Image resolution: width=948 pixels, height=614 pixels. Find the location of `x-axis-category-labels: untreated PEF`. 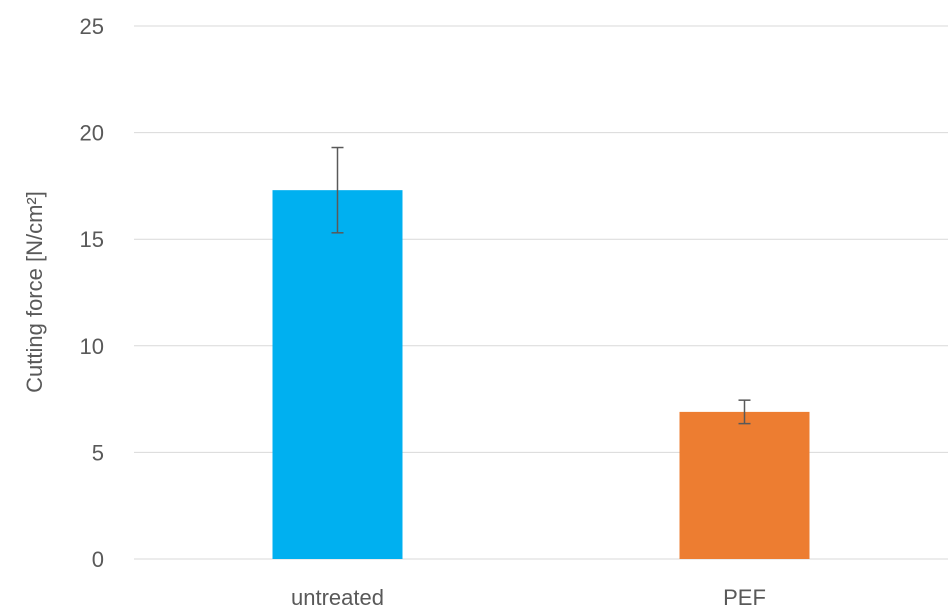

x-axis-category-labels: untreated PEF is located at coordinates (528, 597).